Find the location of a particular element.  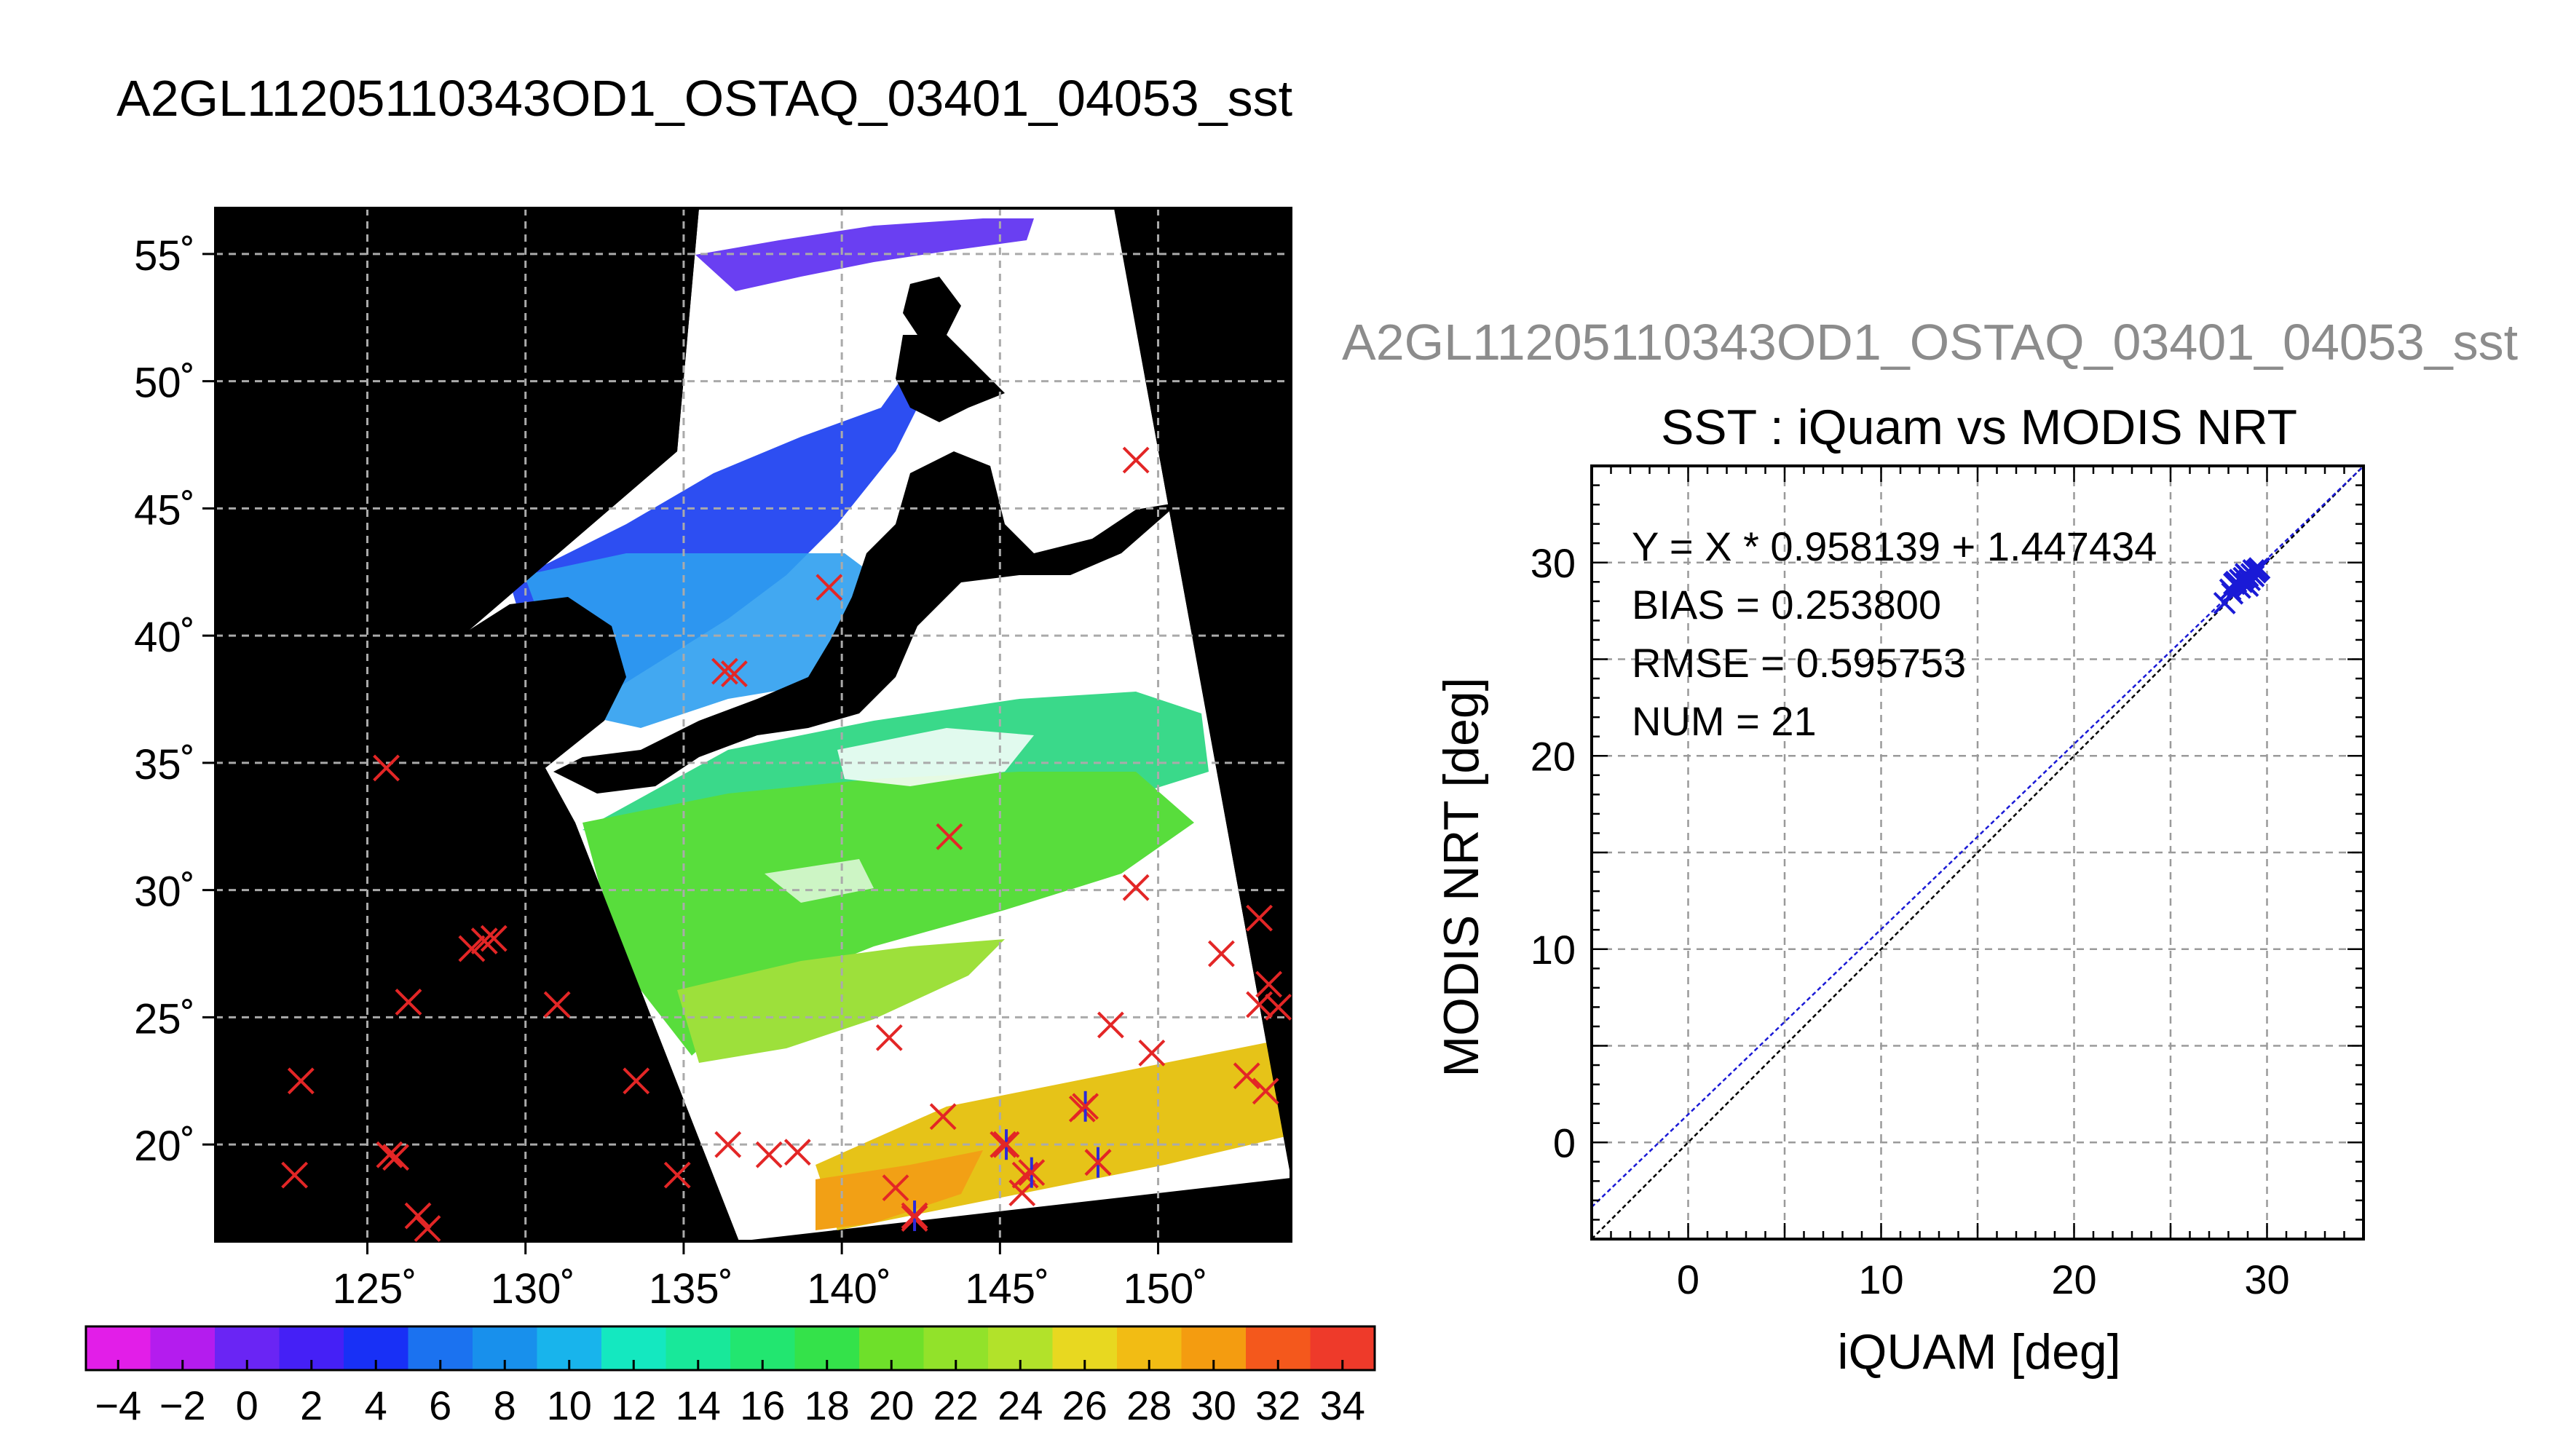

colorbar-tick-label: 18 is located at coordinates (827, 1405).